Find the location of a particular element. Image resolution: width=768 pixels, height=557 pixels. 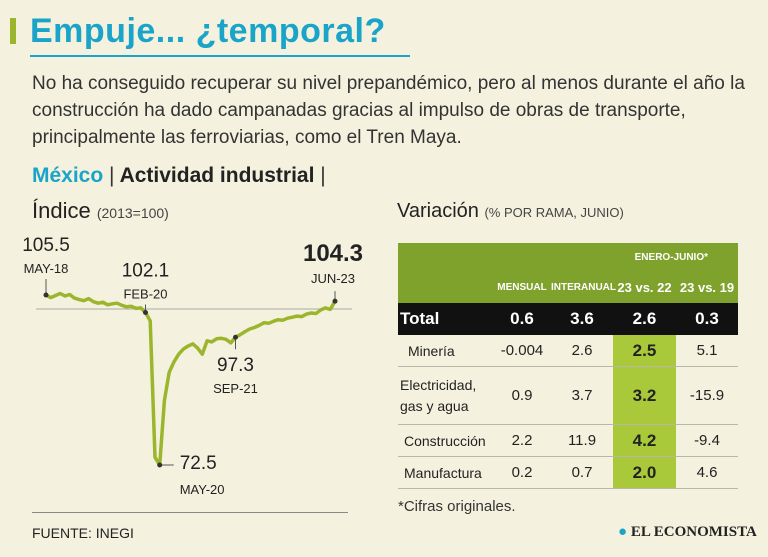

cell-23-vs-22: 3.2 is located at coordinates (644, 395).